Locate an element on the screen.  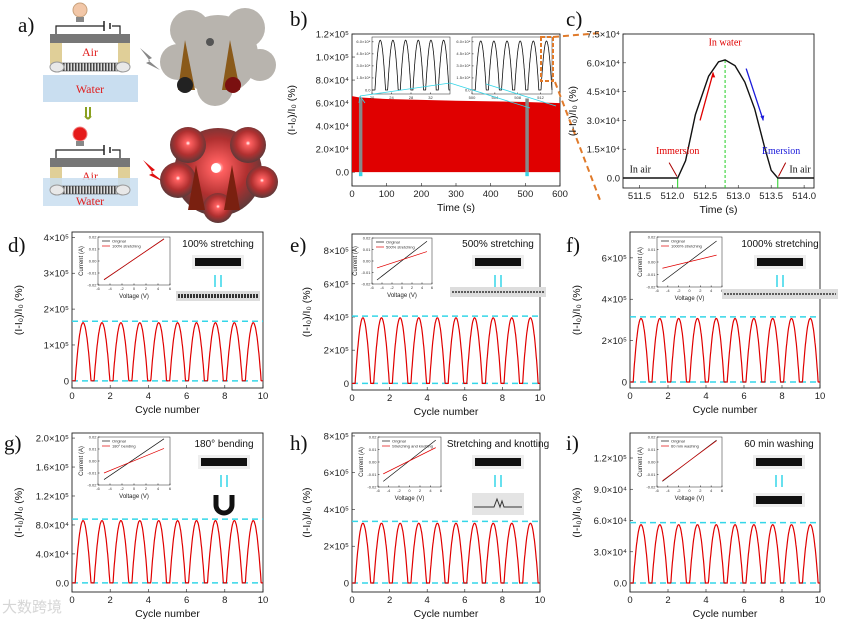
panel-label-g: g) is located at coordinates (13, 443).